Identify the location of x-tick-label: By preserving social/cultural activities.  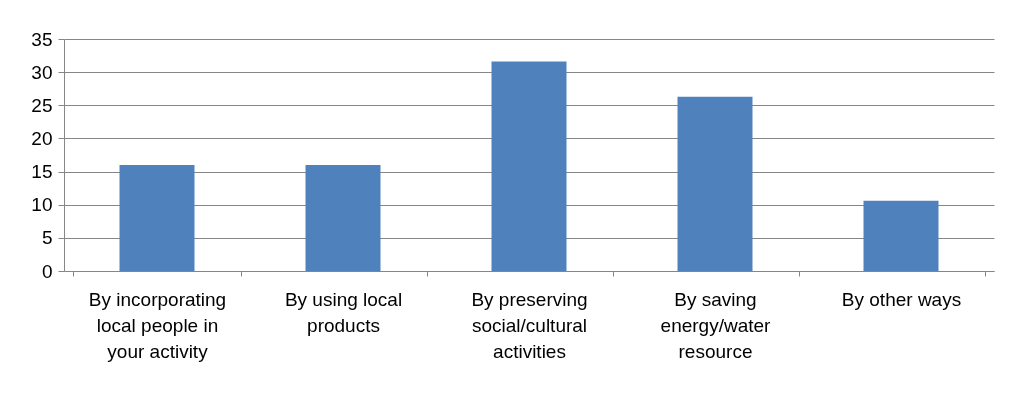
(529, 325).